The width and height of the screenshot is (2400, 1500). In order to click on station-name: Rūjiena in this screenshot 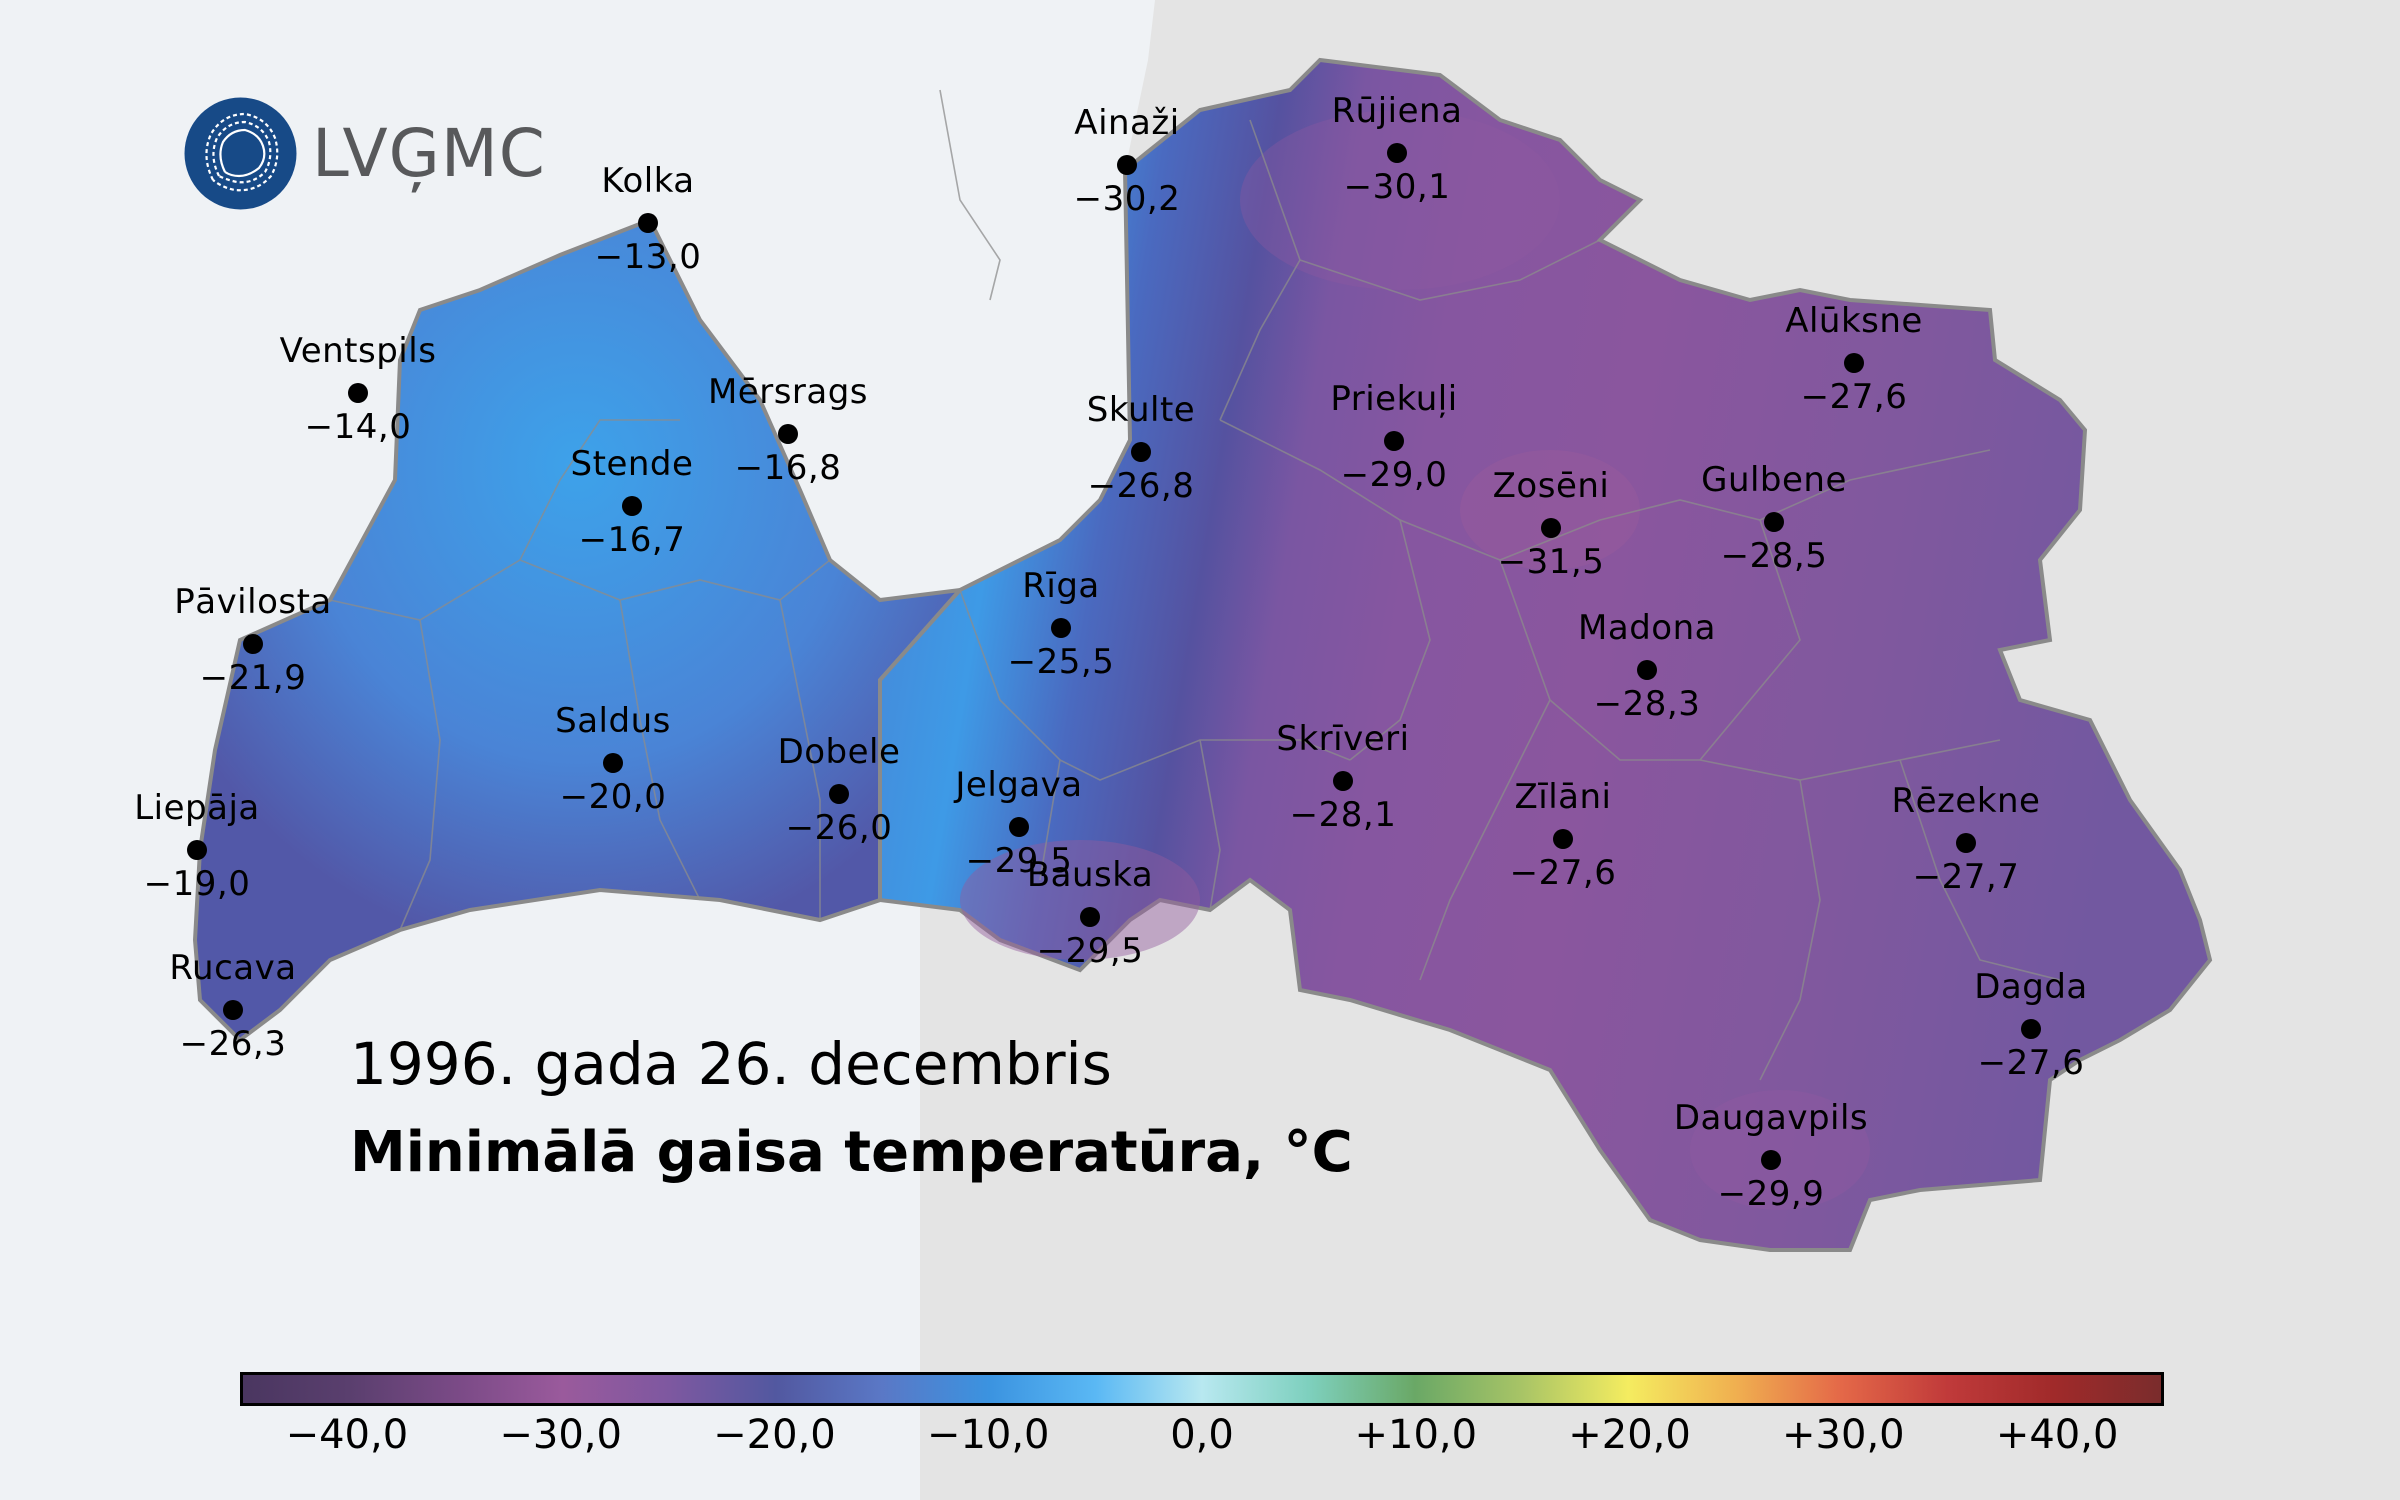, I will do `click(1397, 111)`.